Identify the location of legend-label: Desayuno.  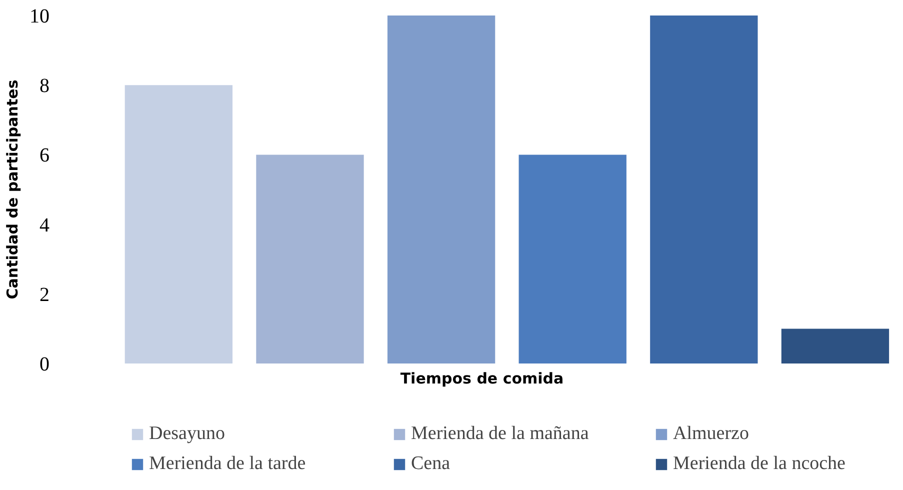
(187, 434).